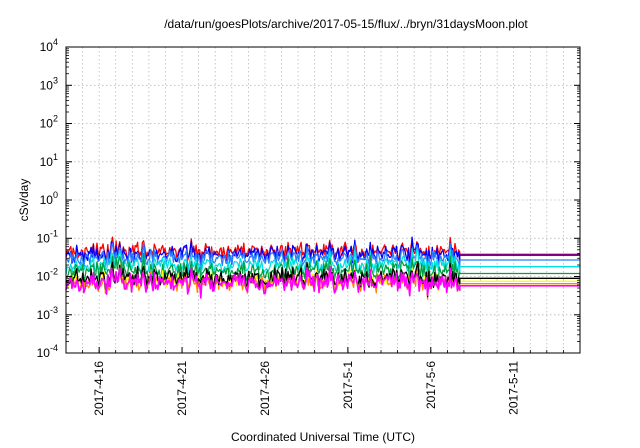 This screenshot has width=640, height=448. I want to click on y-tick-label: 10⁻³, so click(47, 313).